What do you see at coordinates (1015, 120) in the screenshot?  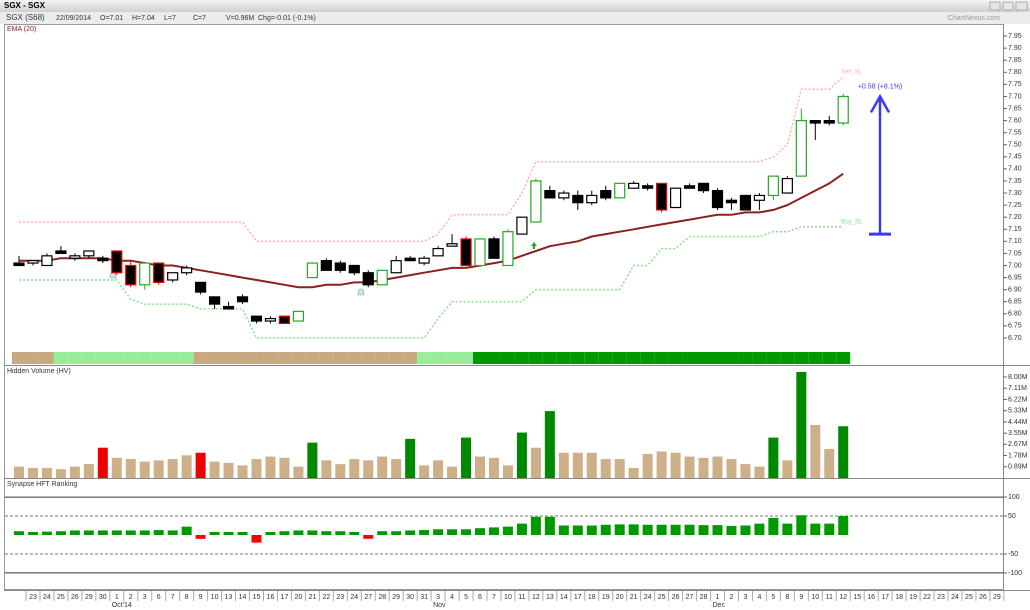 I see `y-tick-label: 7.60` at bounding box center [1015, 120].